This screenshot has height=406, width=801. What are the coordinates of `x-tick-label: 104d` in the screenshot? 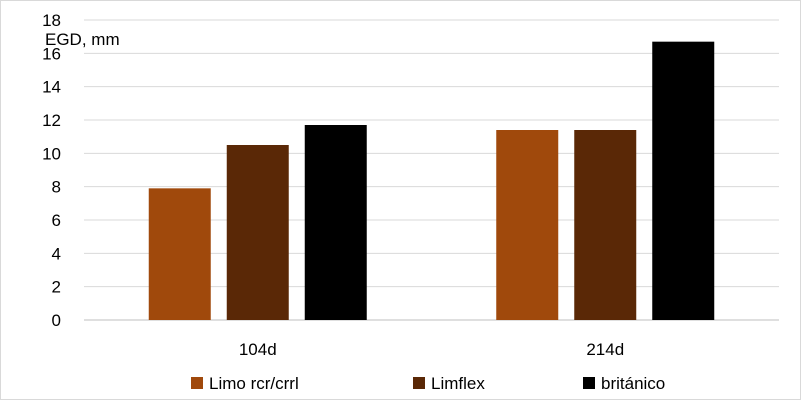 It's located at (258, 349).